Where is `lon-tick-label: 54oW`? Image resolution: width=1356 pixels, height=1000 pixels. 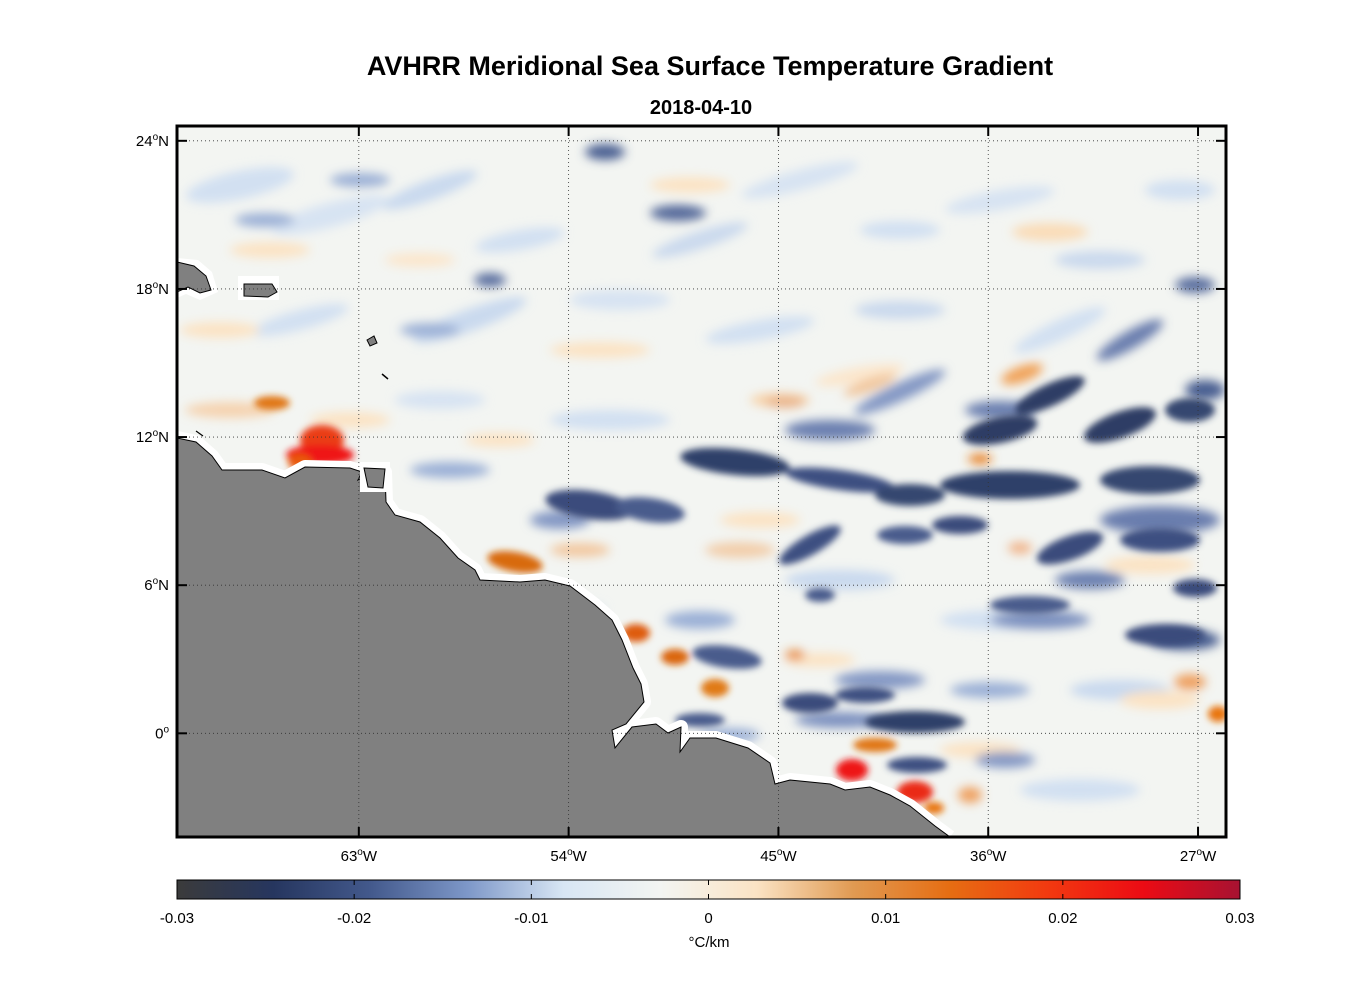 lon-tick-label: 54oW is located at coordinates (568, 856).